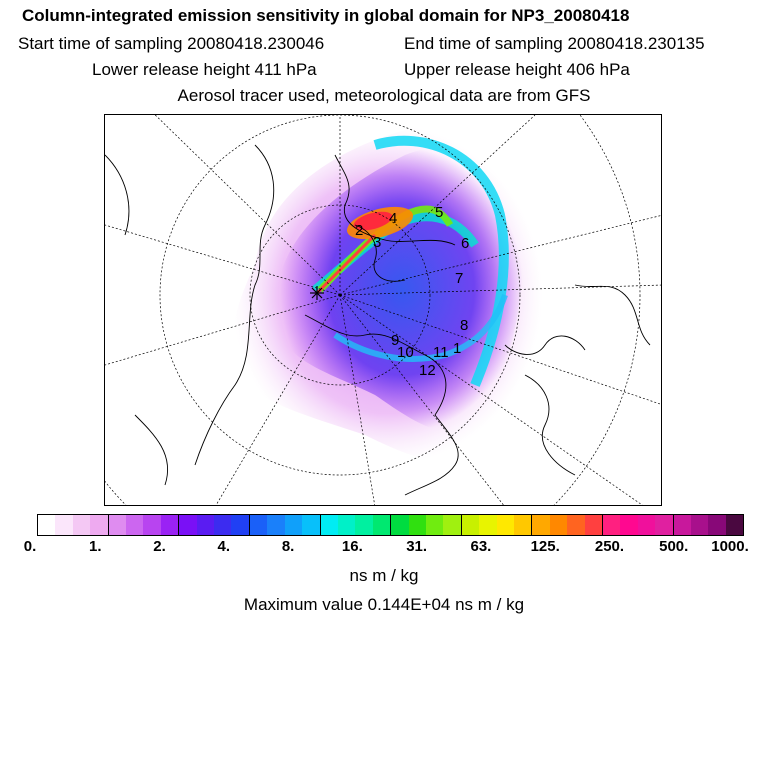  I want to click on map-label-3: 3, so click(377, 242).